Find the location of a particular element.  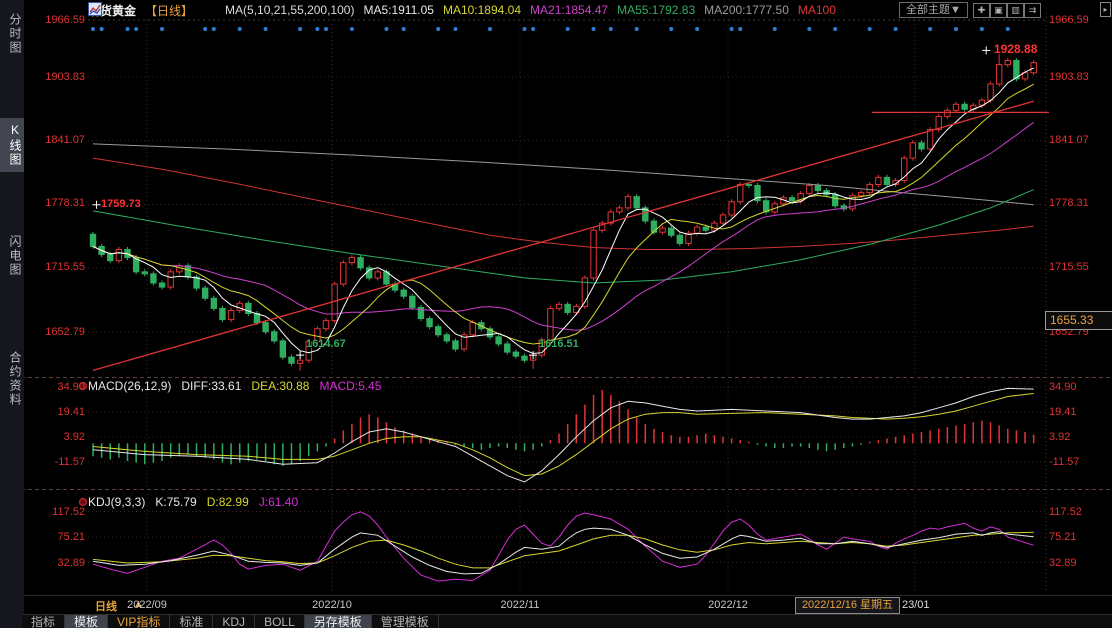

date-label: 2022/09 is located at coordinates (147, 605).